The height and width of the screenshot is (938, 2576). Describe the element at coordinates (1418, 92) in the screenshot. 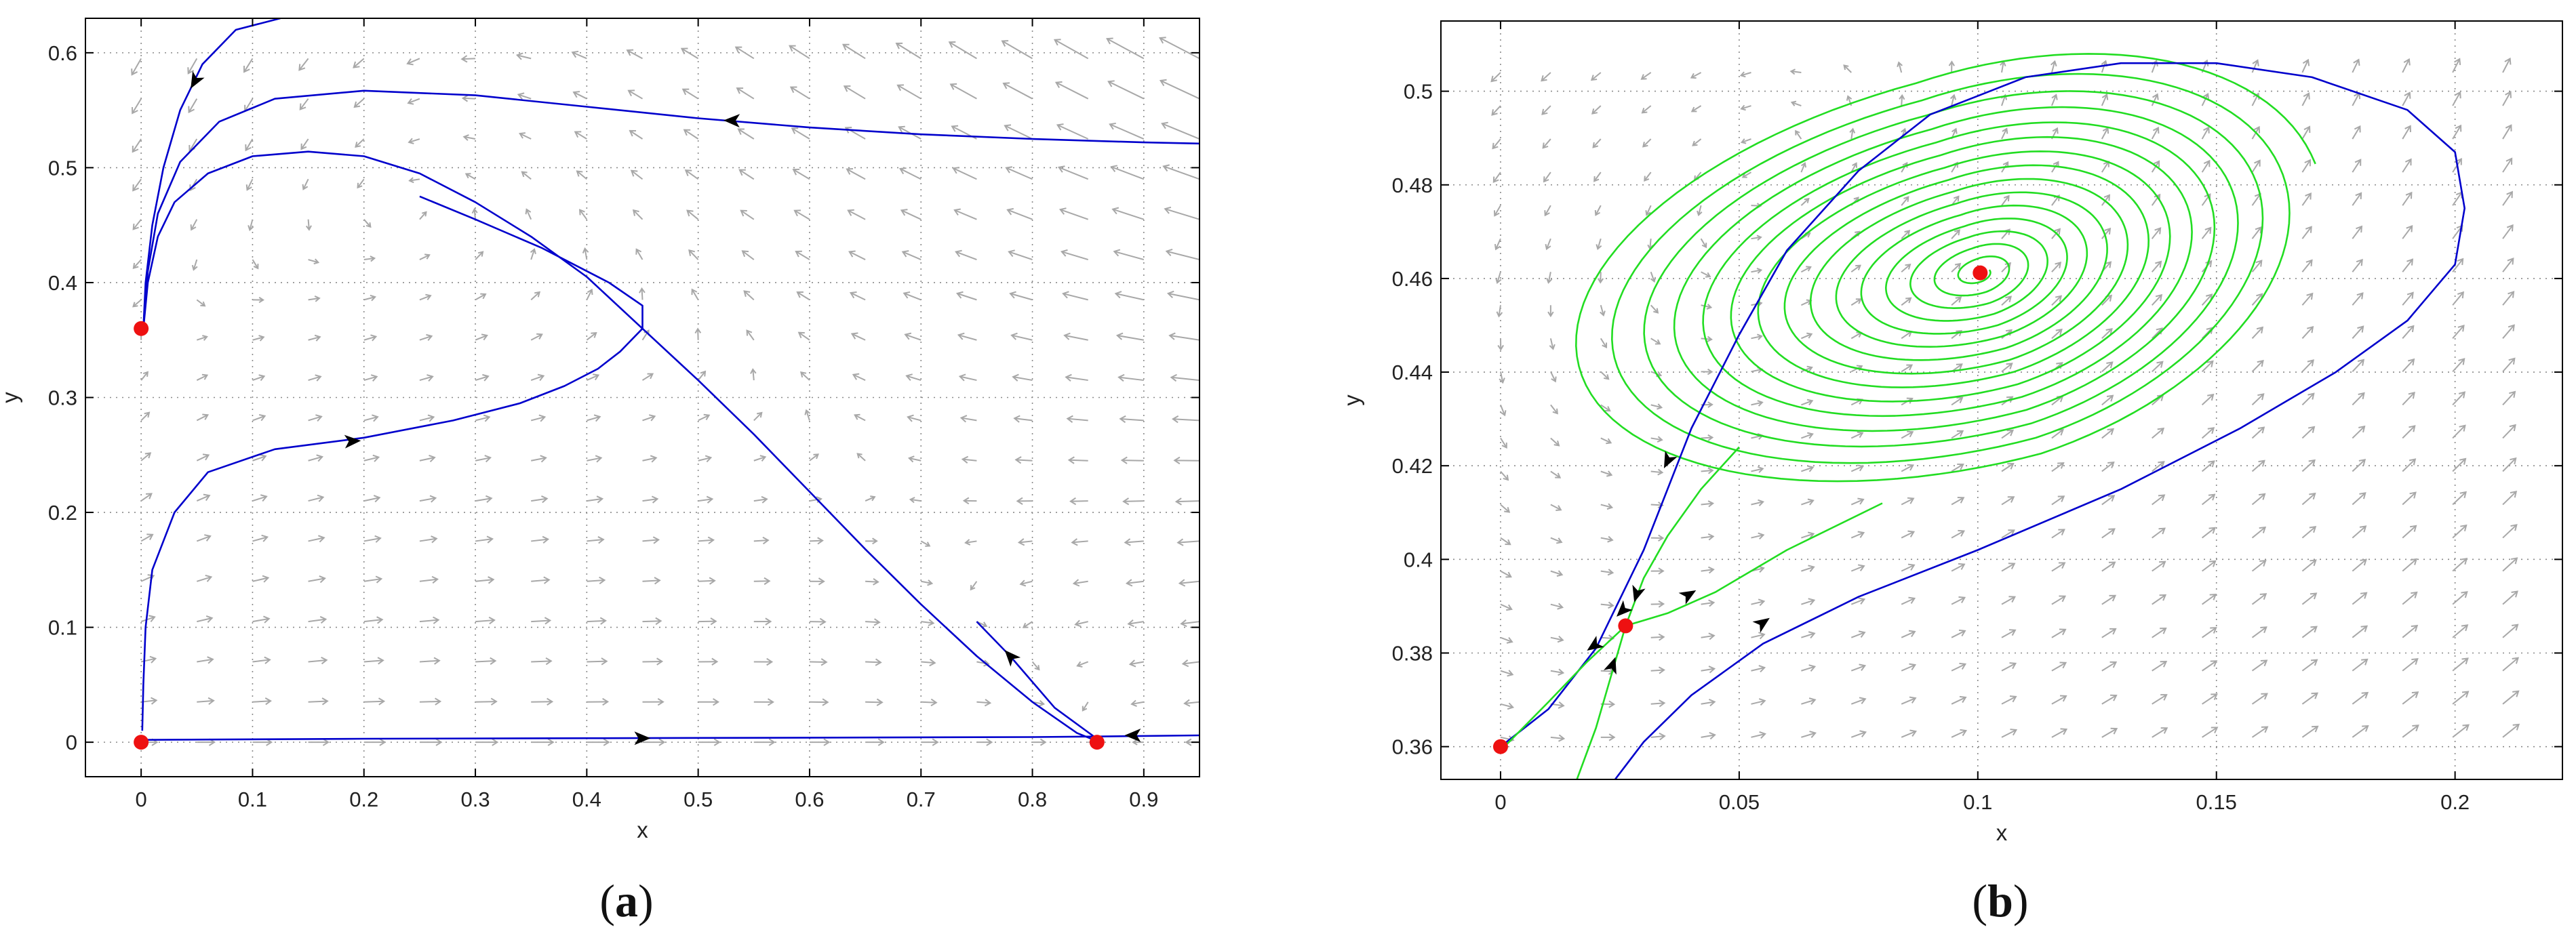

I see `y-tick-label: 0.5` at that location.